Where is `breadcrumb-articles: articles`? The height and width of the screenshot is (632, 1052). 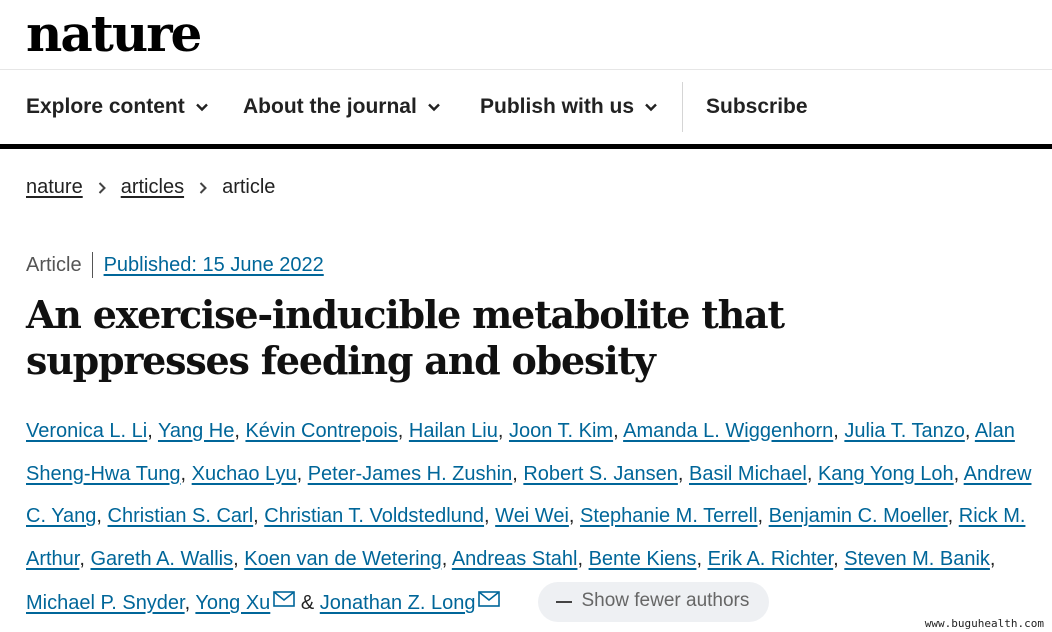 breadcrumb-articles: articles is located at coordinates (152, 187).